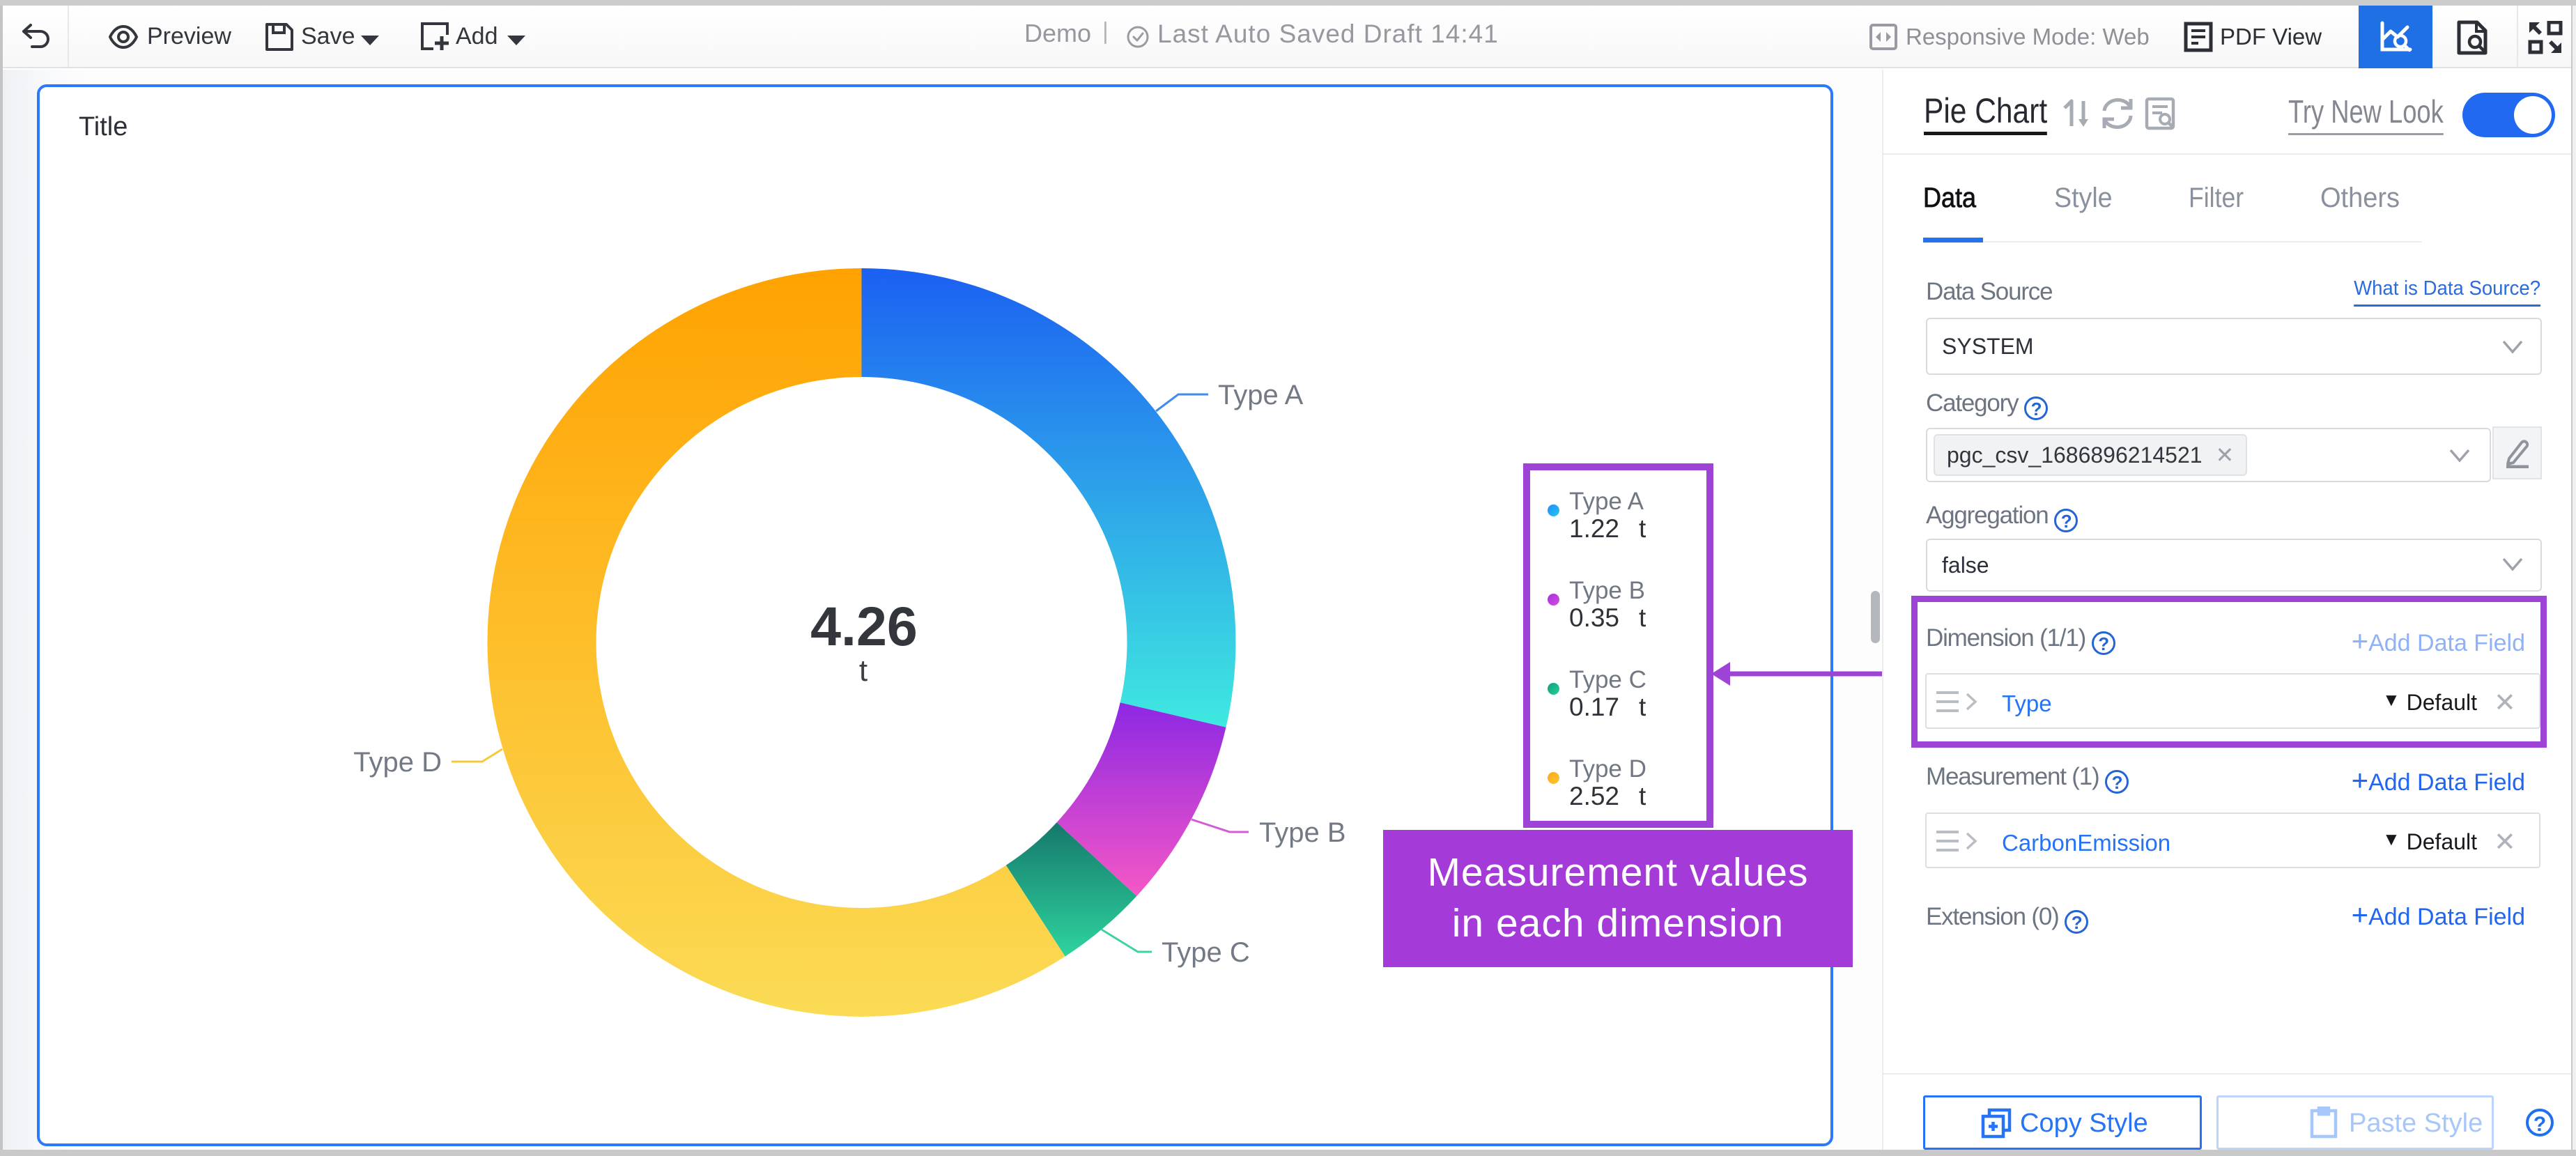 This screenshot has height=1156, width=2576. What do you see at coordinates (864, 626) in the screenshot?
I see `svg-text: 4.26` at bounding box center [864, 626].